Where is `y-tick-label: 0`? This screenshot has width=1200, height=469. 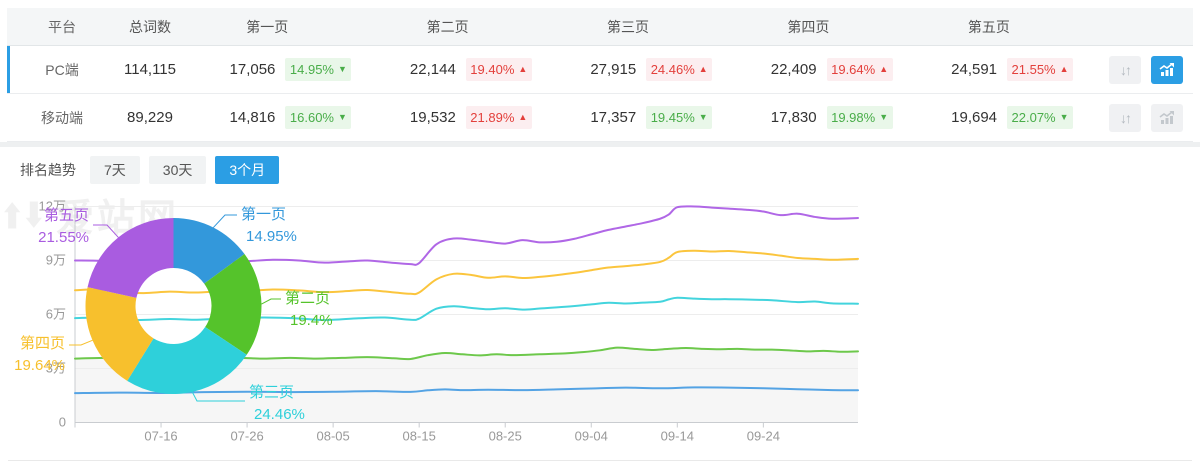
y-tick-label: 0 is located at coordinates (62, 422).